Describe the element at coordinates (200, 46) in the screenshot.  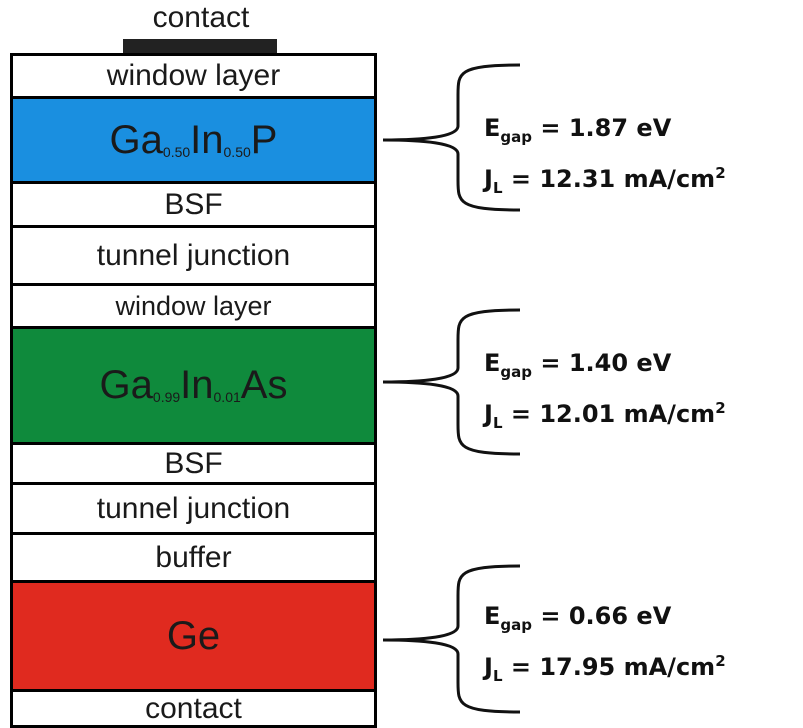
I see `contact-top-bar` at that location.